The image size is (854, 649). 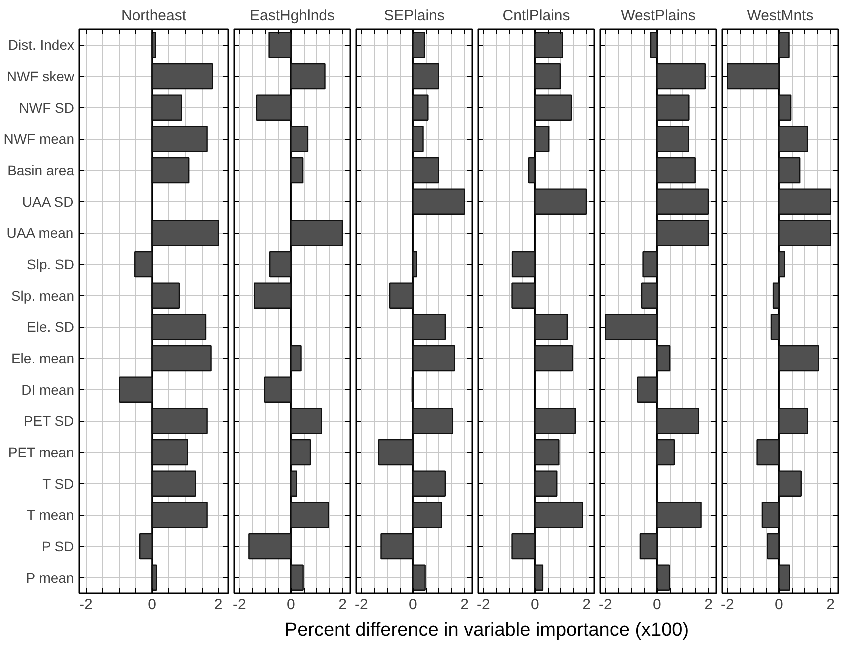 I want to click on y-tick-label: Ele. mean, so click(x=43, y=358).